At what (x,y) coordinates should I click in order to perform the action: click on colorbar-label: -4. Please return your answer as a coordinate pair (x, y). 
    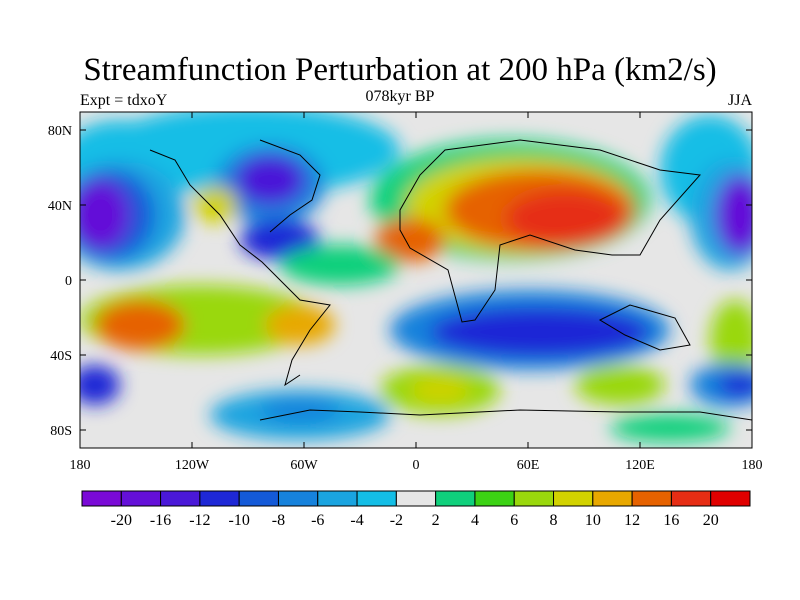
    Looking at the image, I should click on (356, 520).